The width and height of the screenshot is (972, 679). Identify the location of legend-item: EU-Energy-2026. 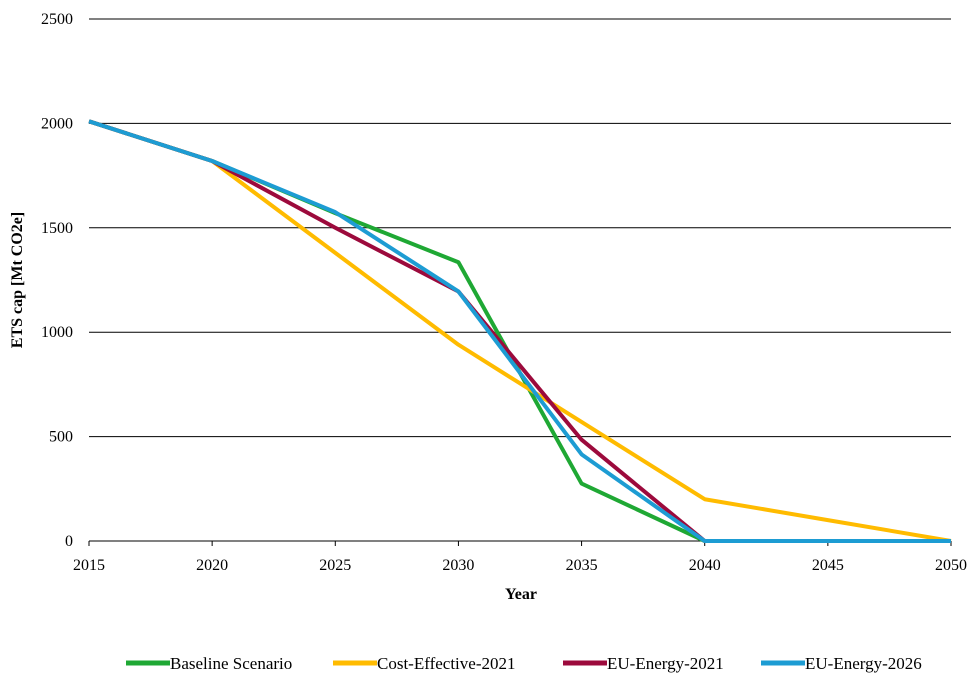
(841, 663).